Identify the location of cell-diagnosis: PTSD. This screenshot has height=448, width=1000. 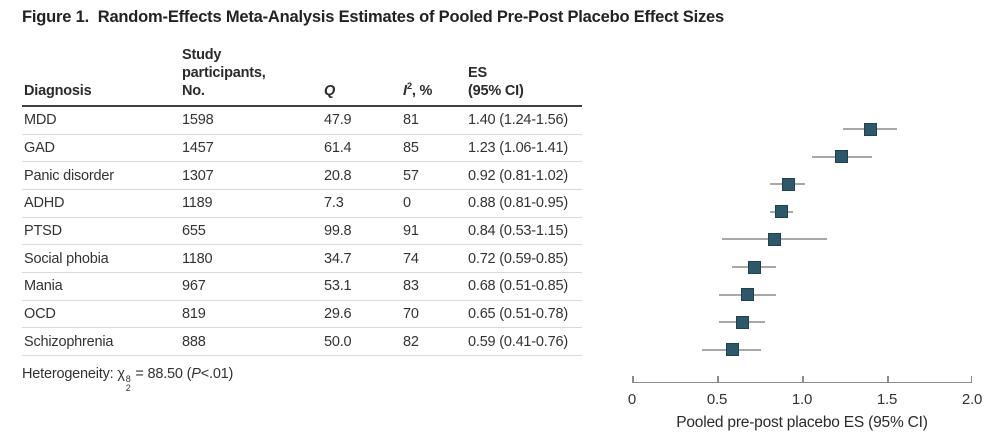
(101, 231).